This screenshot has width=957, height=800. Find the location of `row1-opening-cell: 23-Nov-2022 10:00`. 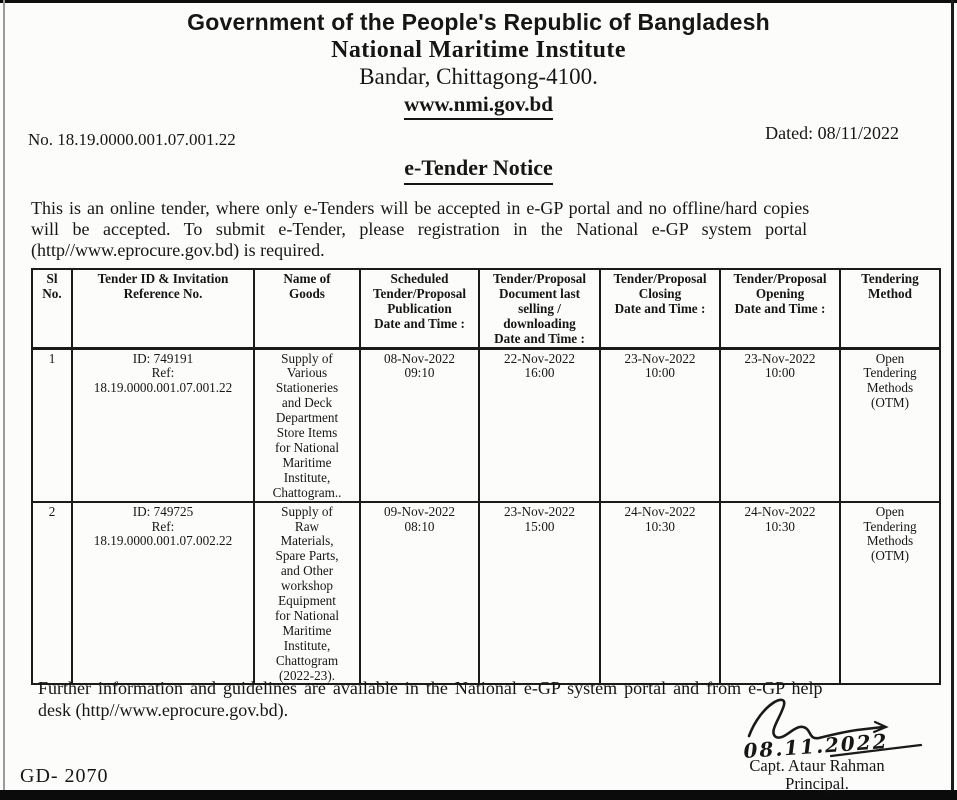

row1-opening-cell: 23-Nov-2022 10:00 is located at coordinates (780, 425).